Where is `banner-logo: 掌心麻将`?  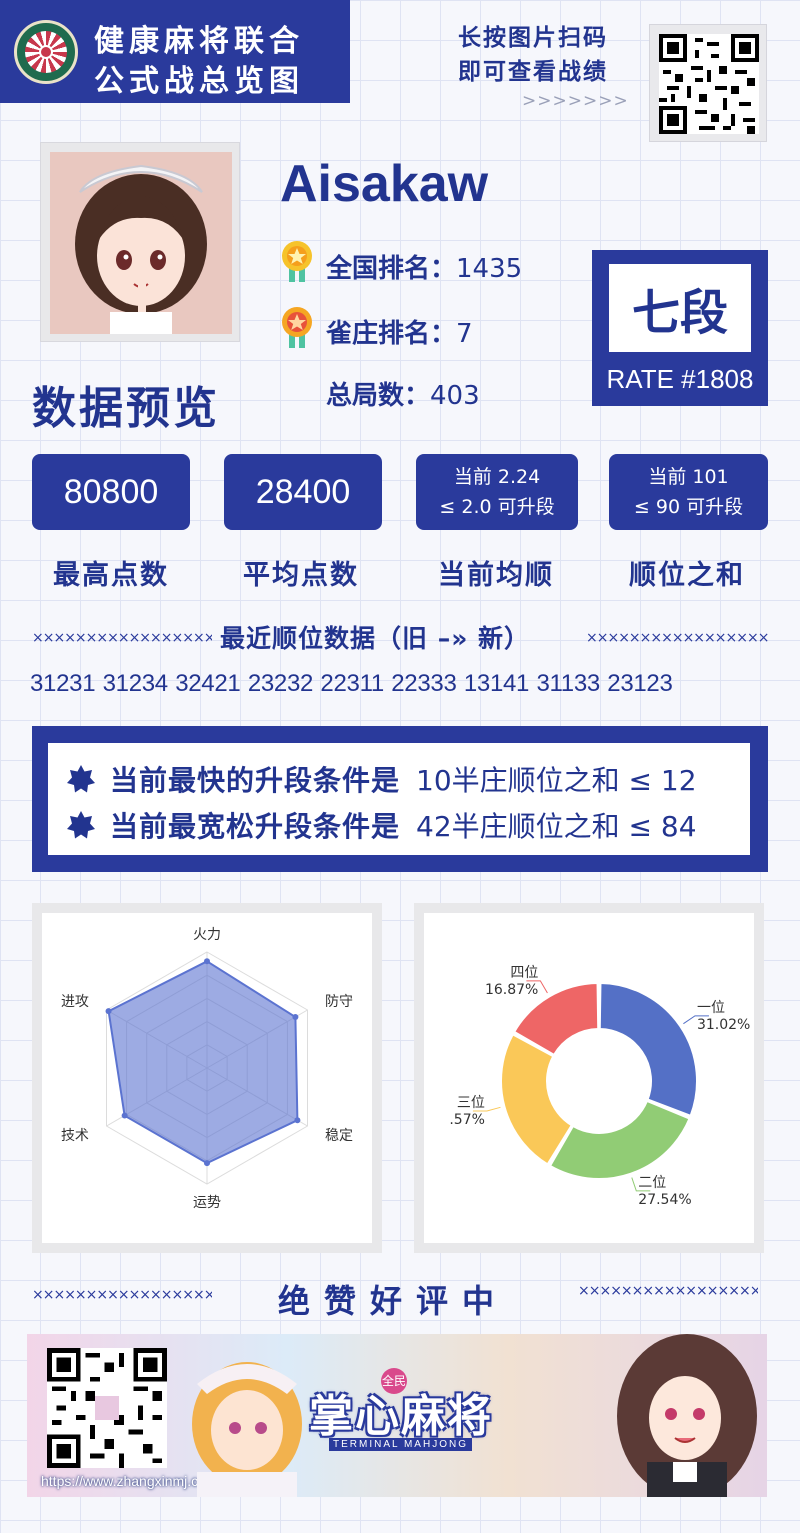
banner-logo: 掌心麻将 is located at coordinates (401, 1416).